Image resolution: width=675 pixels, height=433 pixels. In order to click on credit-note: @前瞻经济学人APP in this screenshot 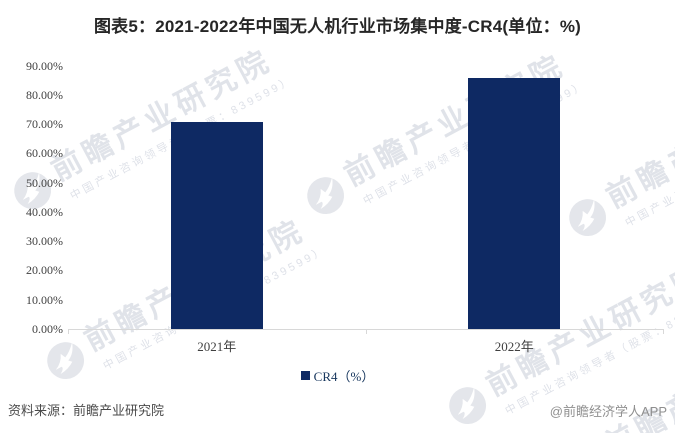, I will do `click(608, 411)`.